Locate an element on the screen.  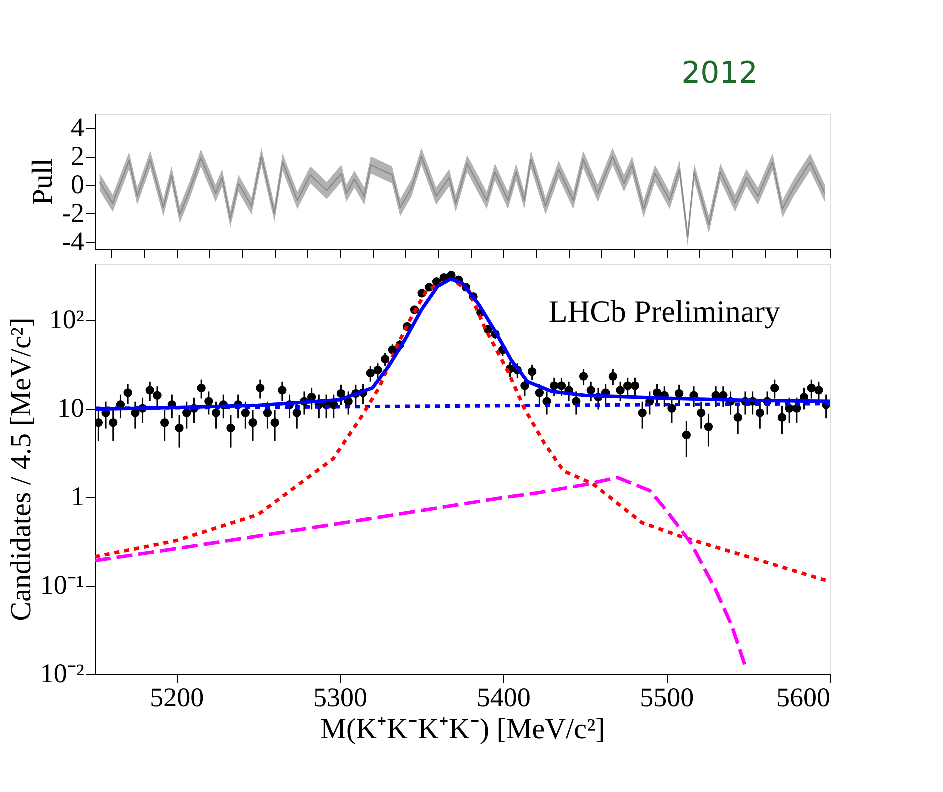
x-tick-label: 5600 is located at coordinates (803, 697).